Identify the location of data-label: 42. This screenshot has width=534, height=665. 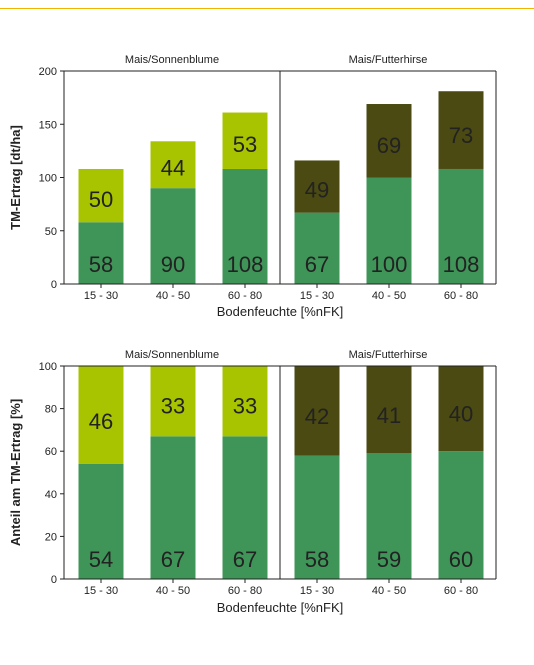
(317, 416).